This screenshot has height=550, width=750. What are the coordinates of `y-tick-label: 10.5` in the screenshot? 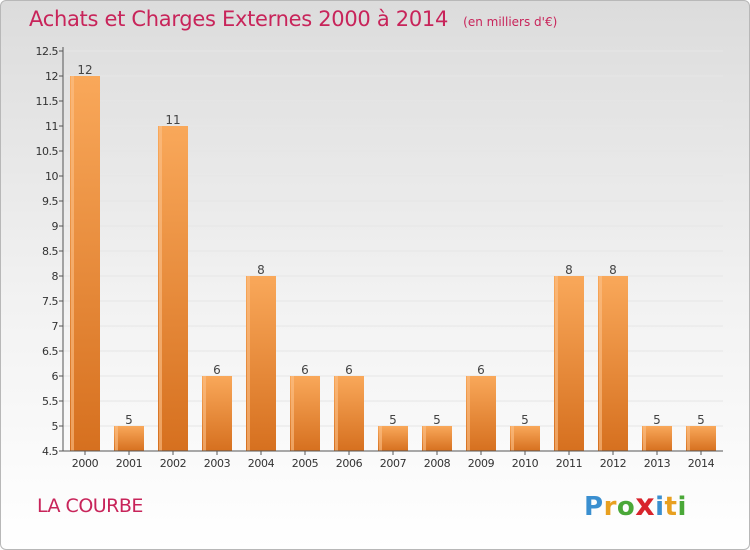 It's located at (47, 151).